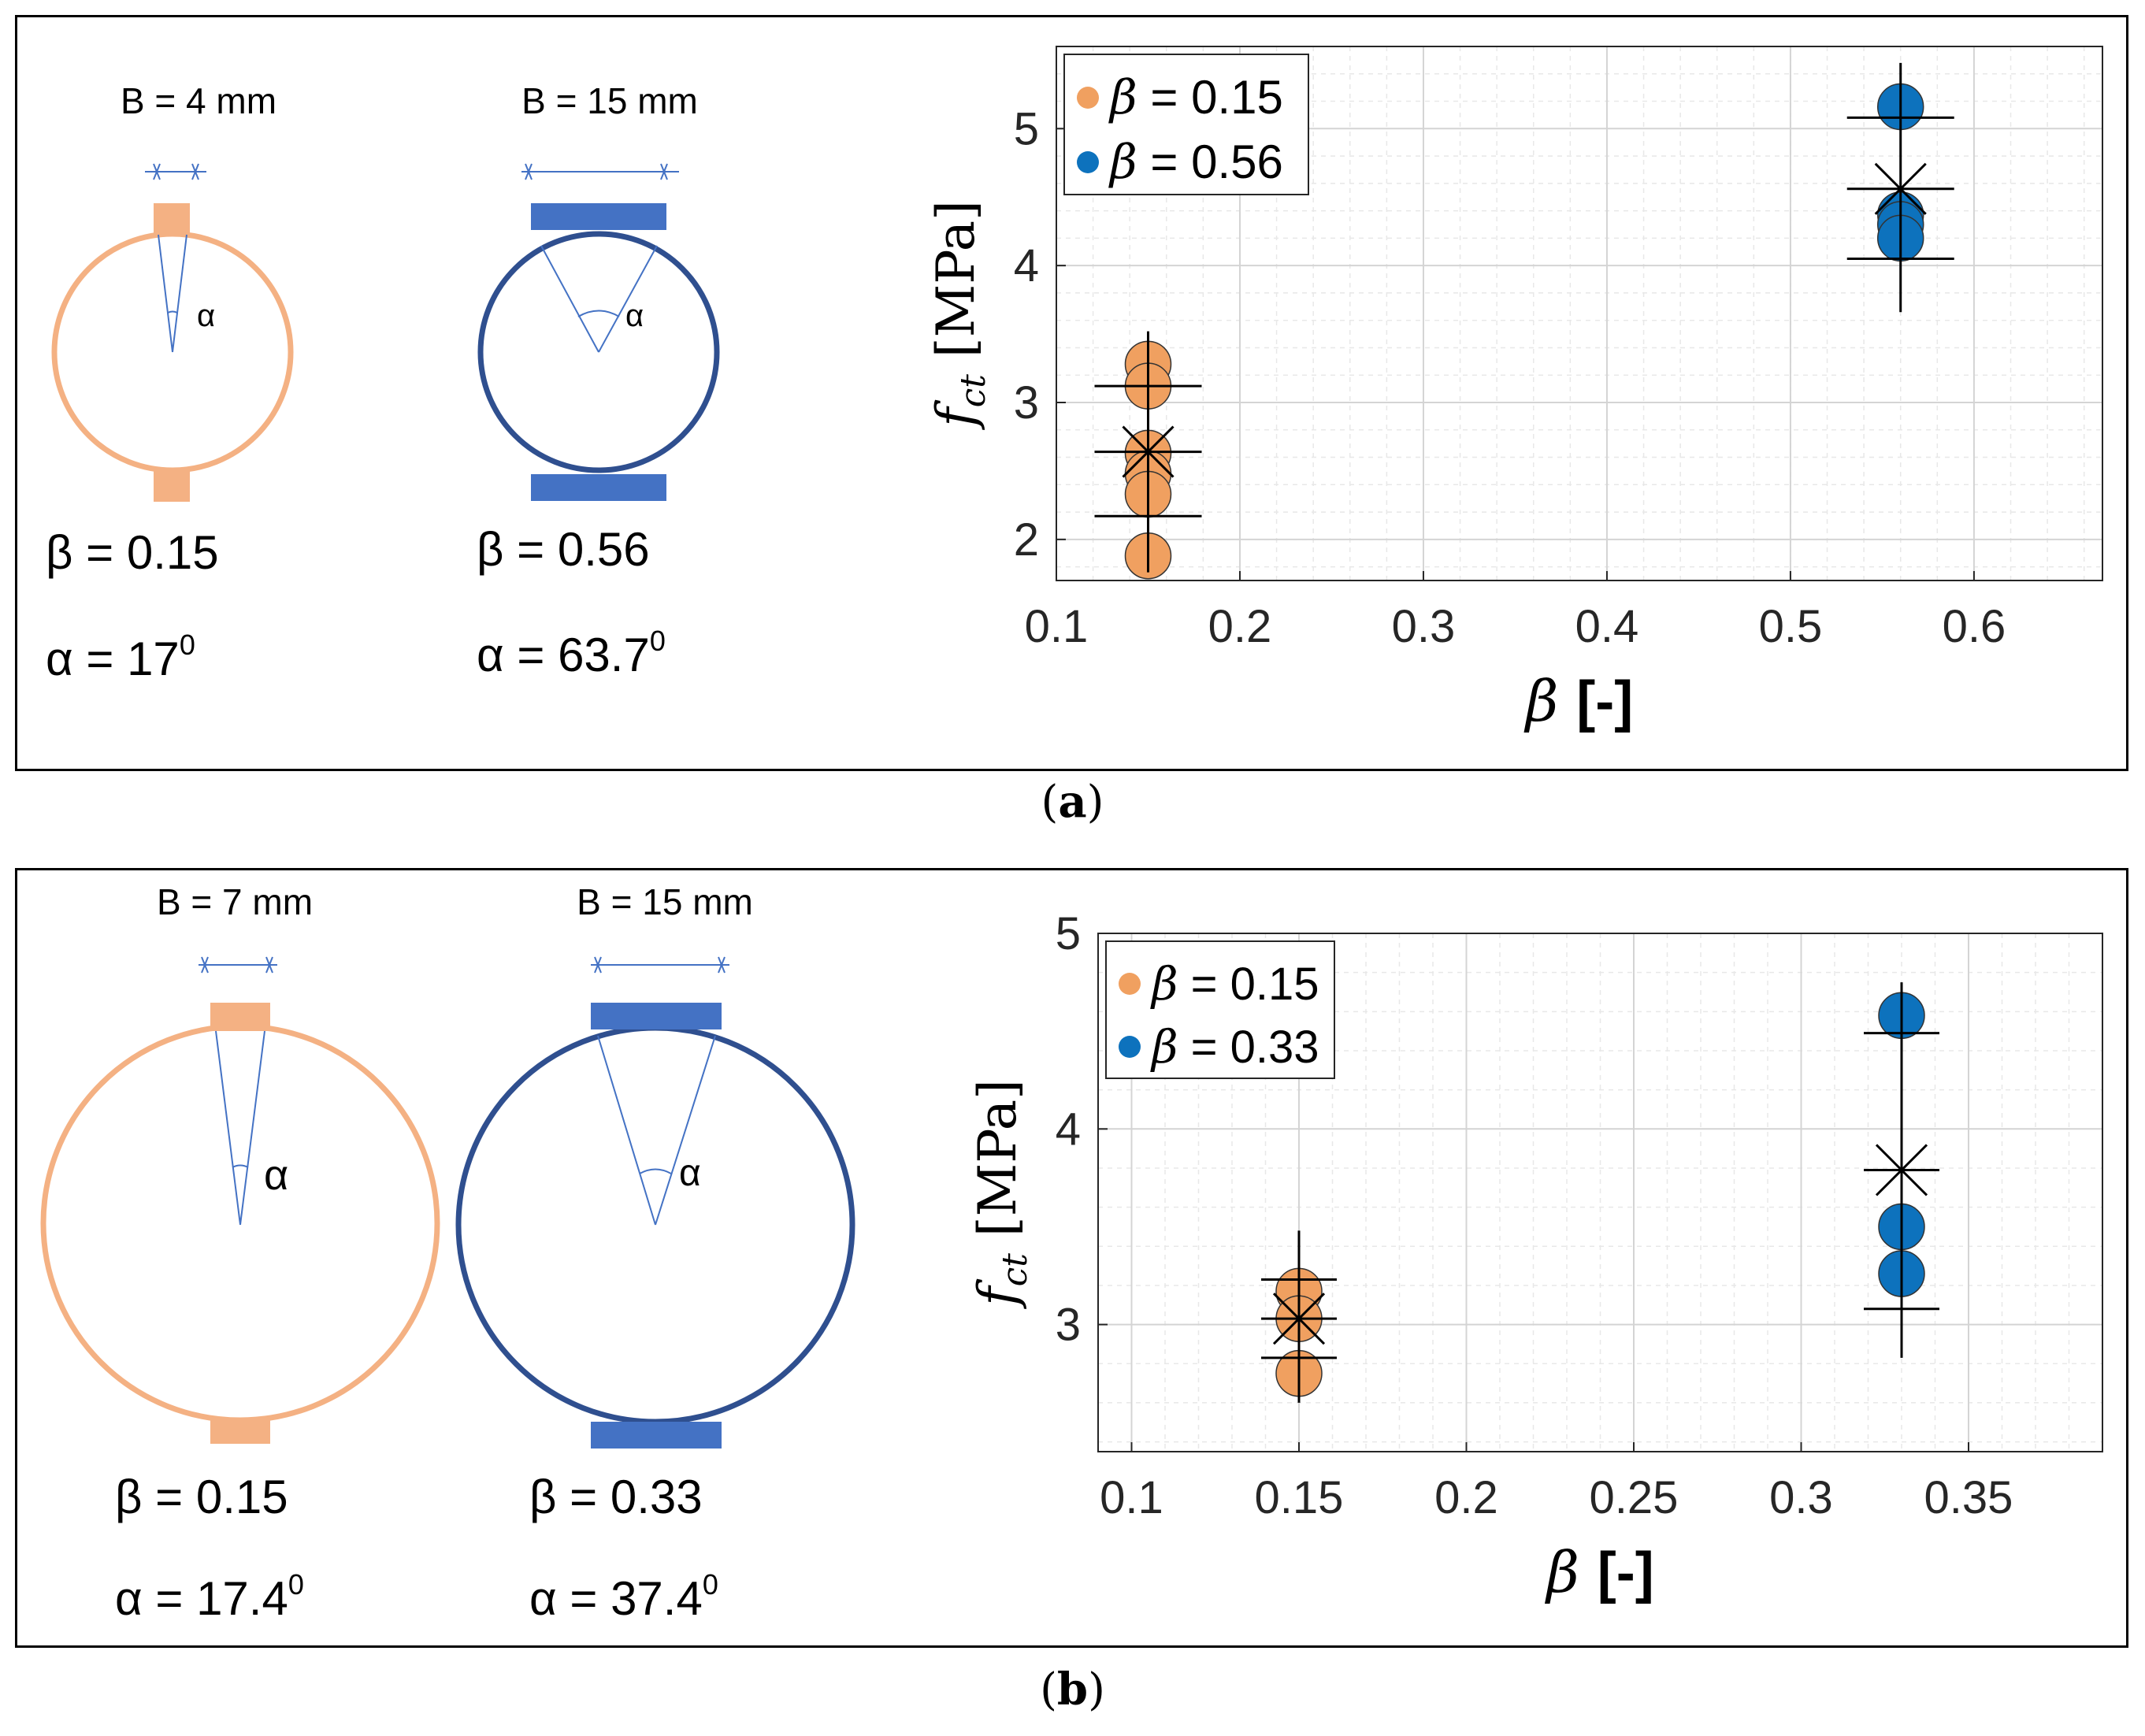  I want to click on x-tick-label: 0.5, so click(1791, 627).